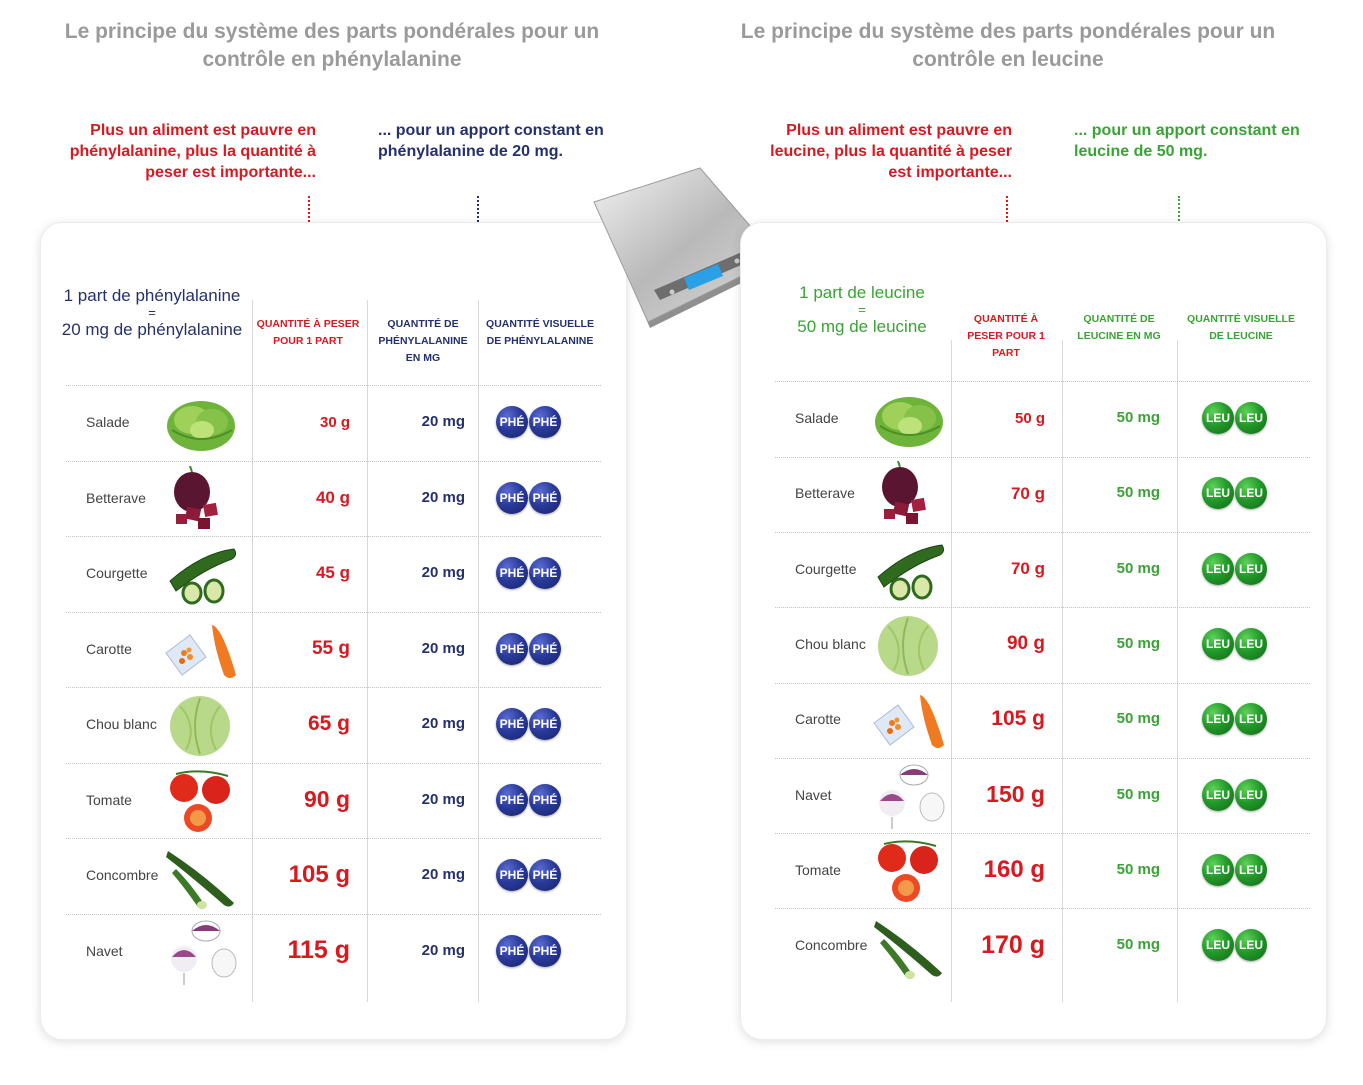  What do you see at coordinates (862, 309) in the screenshot?
I see `right-unit-definition: 1 part de leucine = 50 mg de leucine` at bounding box center [862, 309].